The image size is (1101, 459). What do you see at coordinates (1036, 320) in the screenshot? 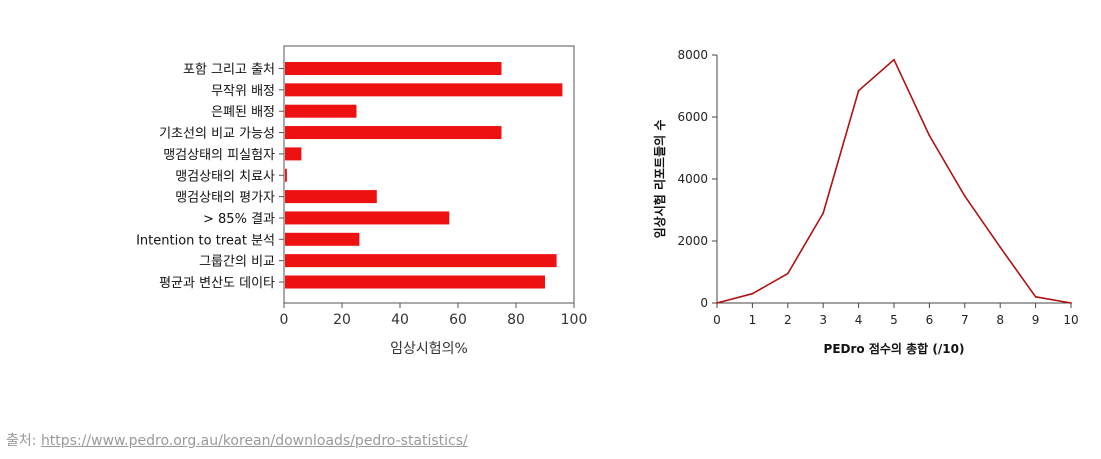
I see `x-tick-label: 9` at bounding box center [1036, 320].